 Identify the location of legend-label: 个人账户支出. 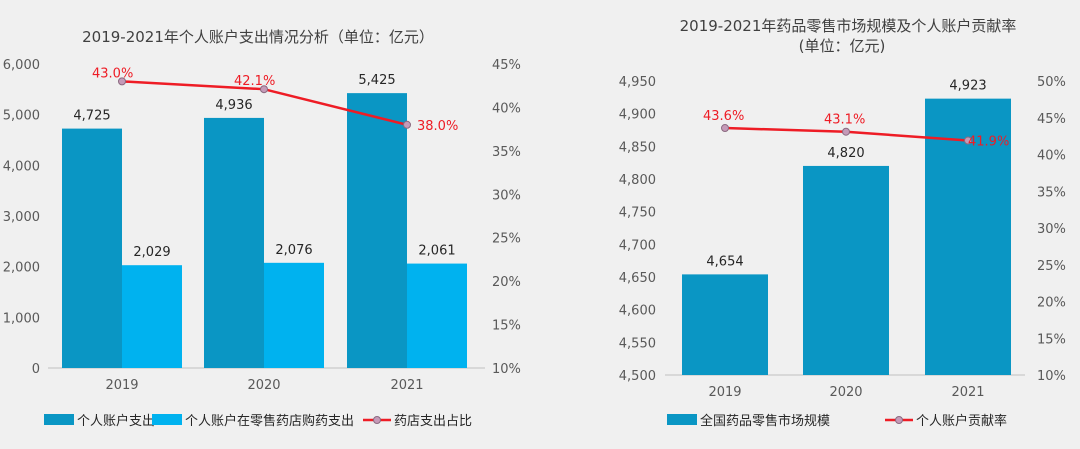
(116, 421).